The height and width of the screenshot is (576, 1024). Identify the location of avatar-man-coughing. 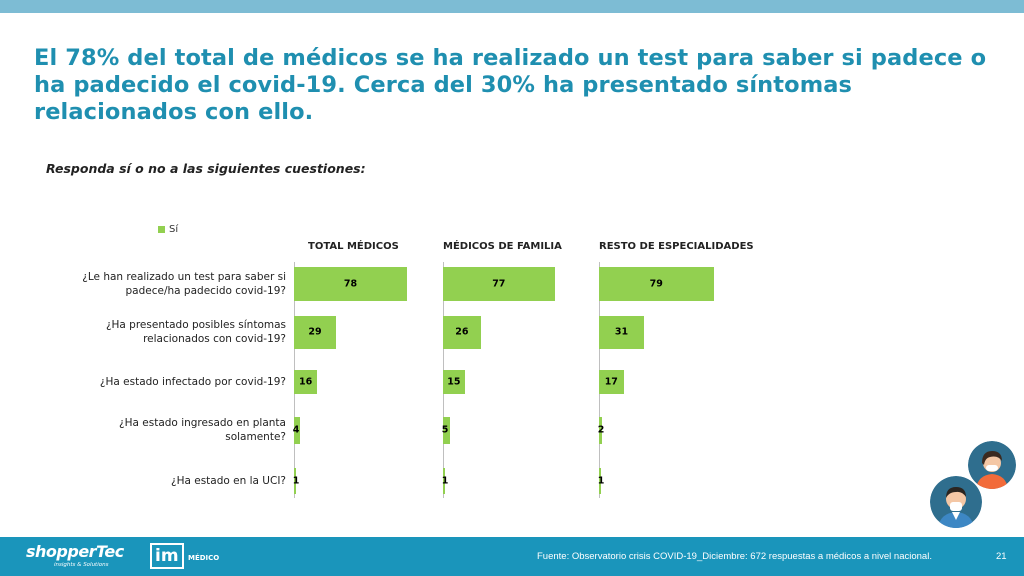
(956, 502).